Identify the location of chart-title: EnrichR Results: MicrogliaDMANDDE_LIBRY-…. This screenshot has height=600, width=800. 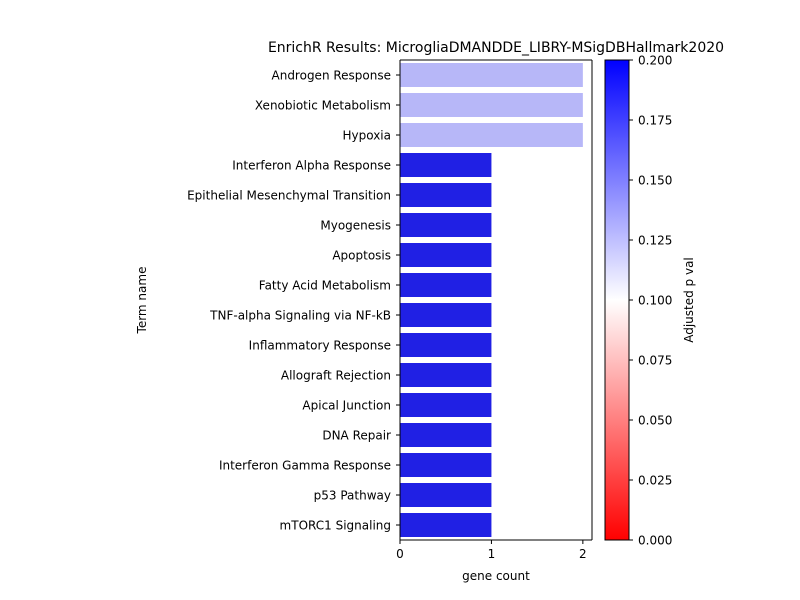
(496, 48).